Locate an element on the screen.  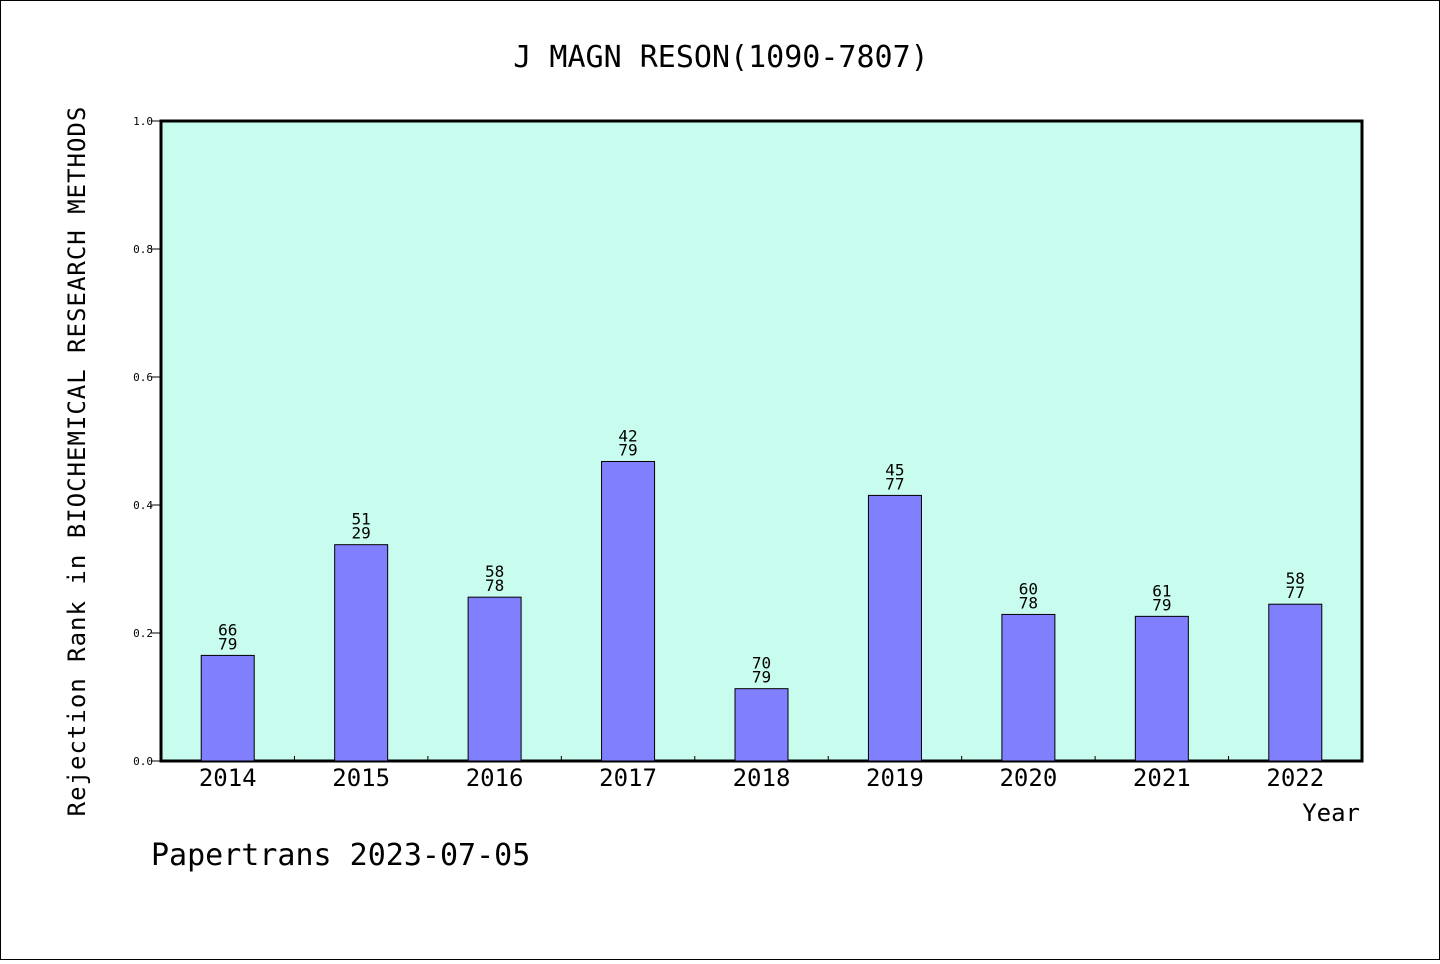
y-tick-label: 0.8 is located at coordinates (143, 249).